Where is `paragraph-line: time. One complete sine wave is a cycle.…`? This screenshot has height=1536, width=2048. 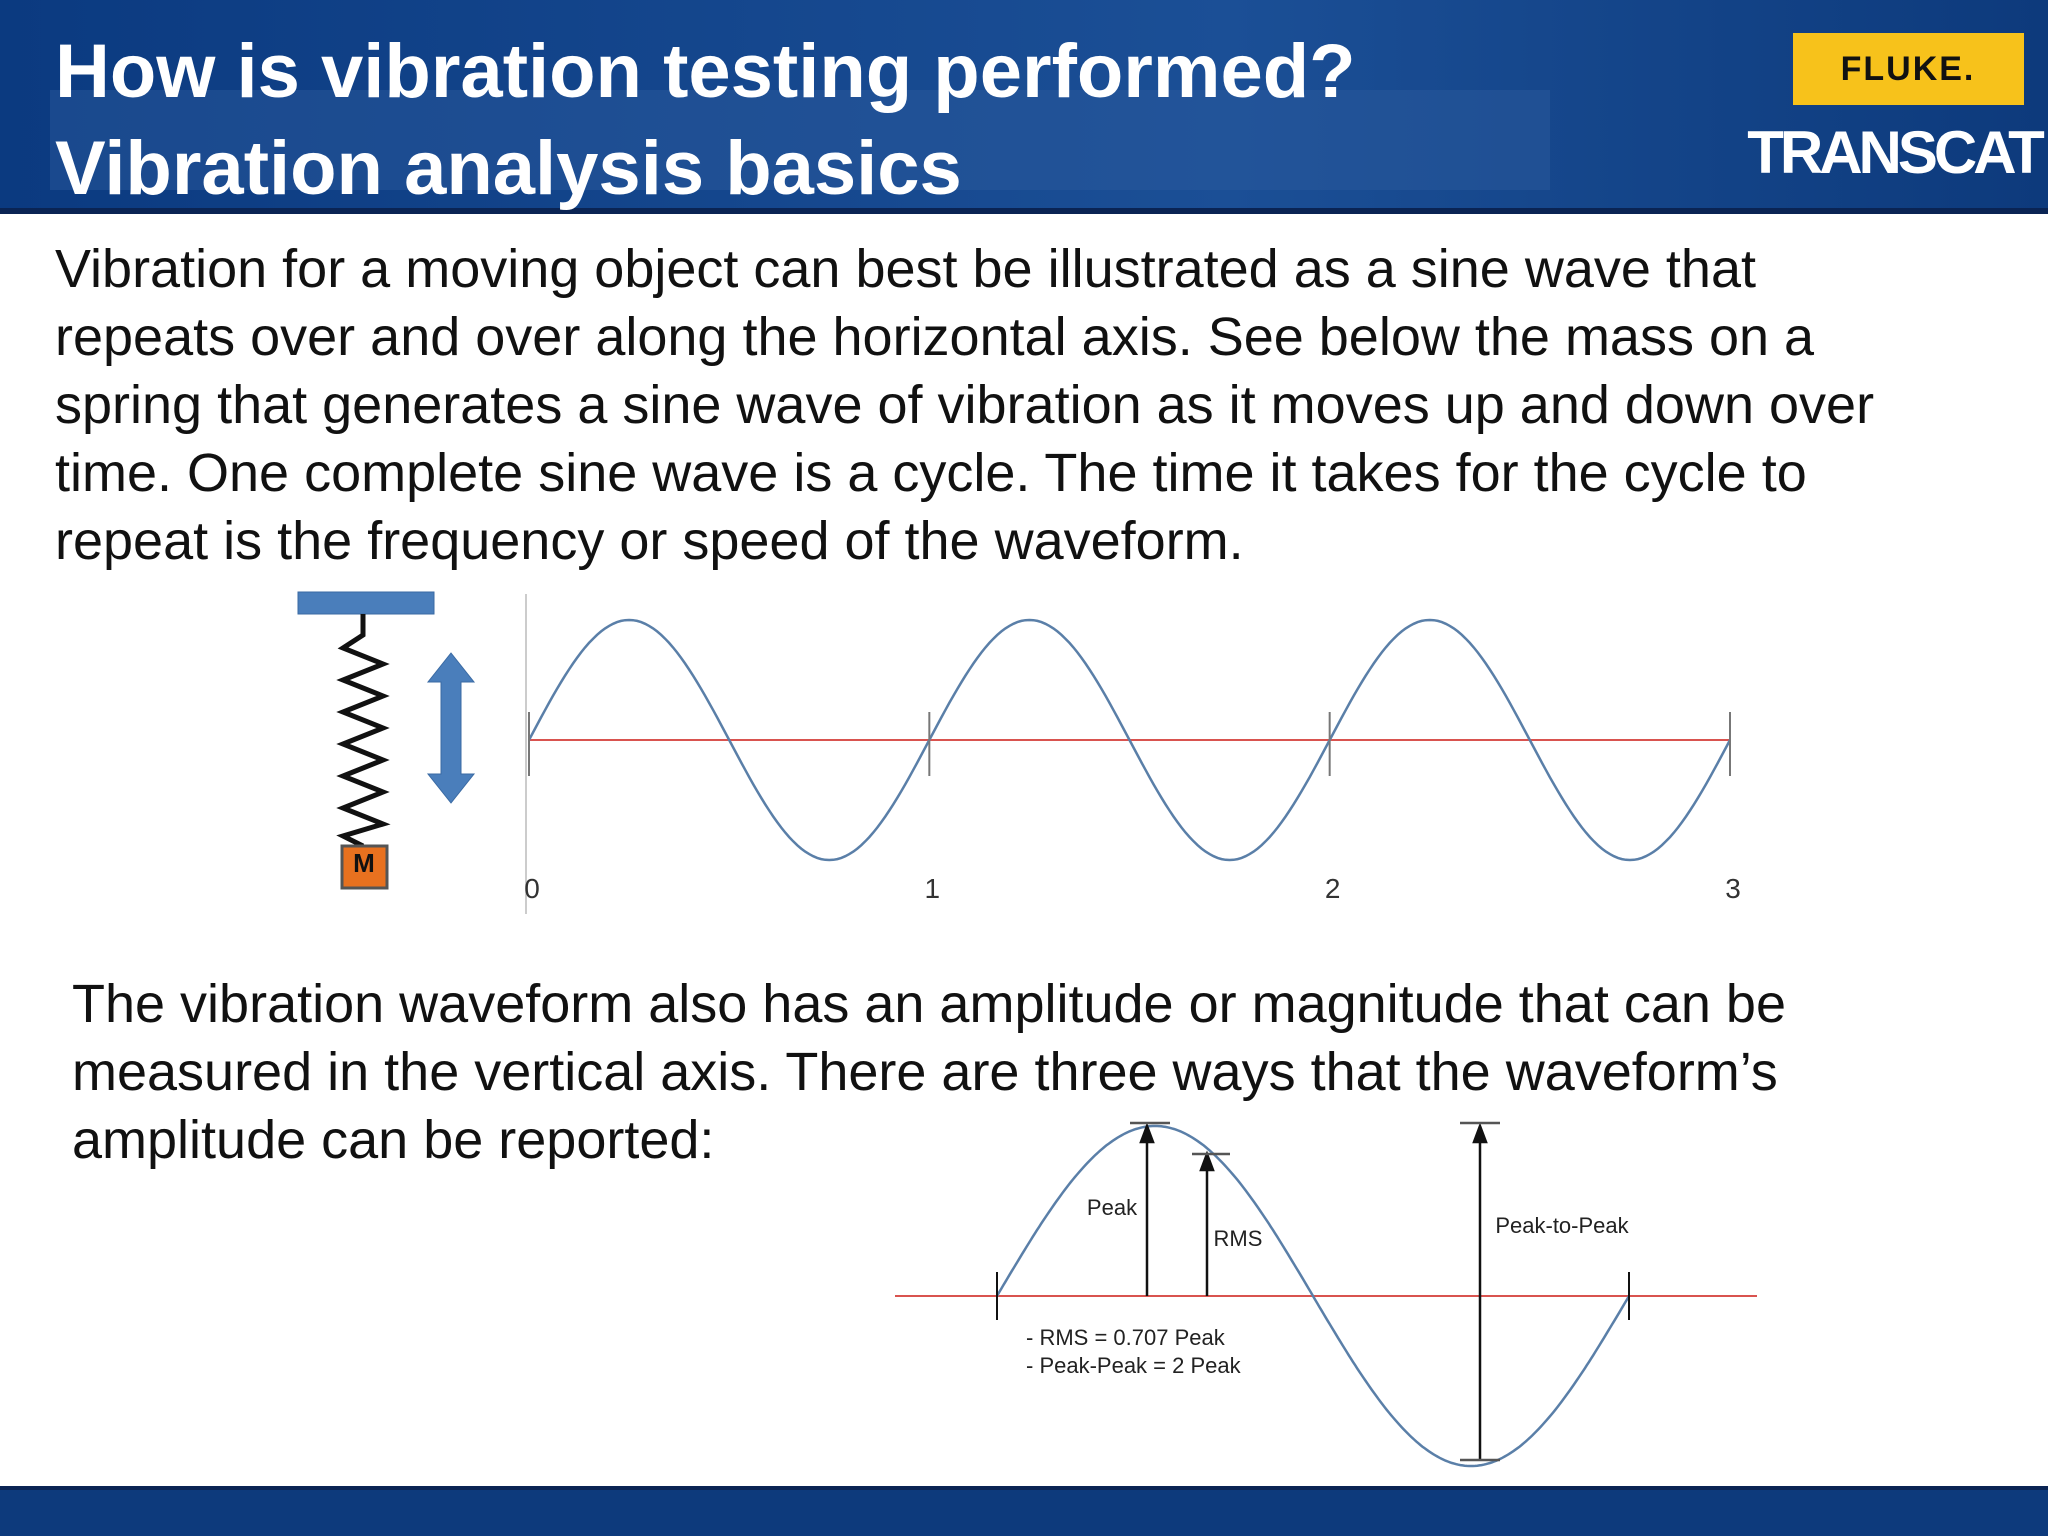
paragraph-line: time. One complete sine wave is a cycle.… is located at coordinates (931, 473).